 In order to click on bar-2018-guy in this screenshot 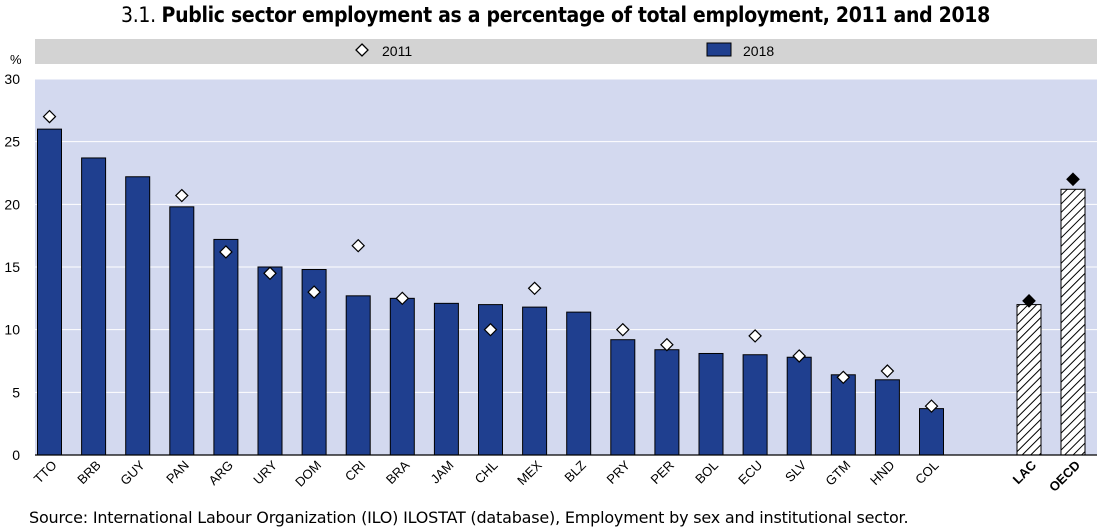, I will do `click(138, 316)`.